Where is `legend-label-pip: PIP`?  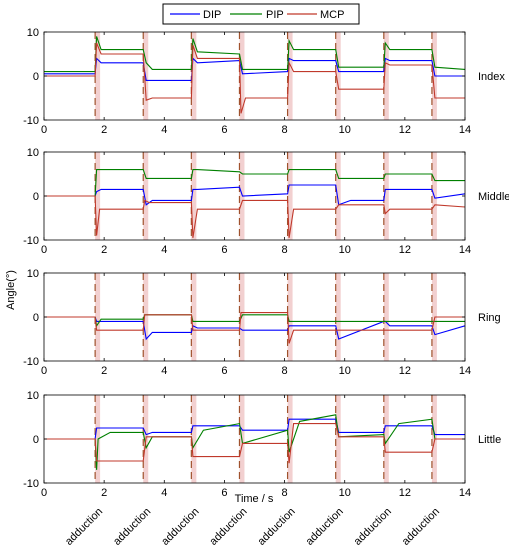 legend-label-pip: PIP is located at coordinates (275, 15).